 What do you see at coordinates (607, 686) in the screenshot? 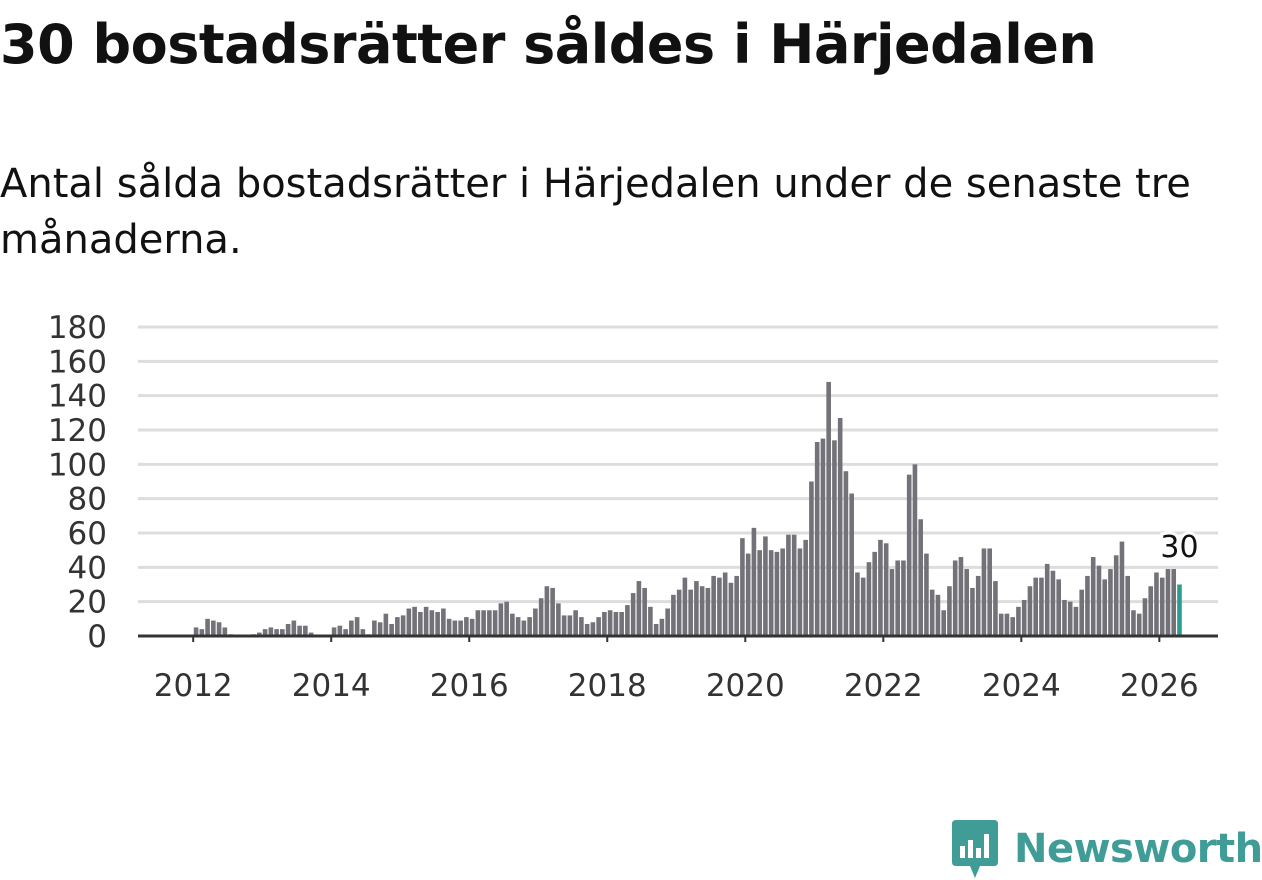
I see `x-tick-label-2018: 2018` at bounding box center [607, 686].